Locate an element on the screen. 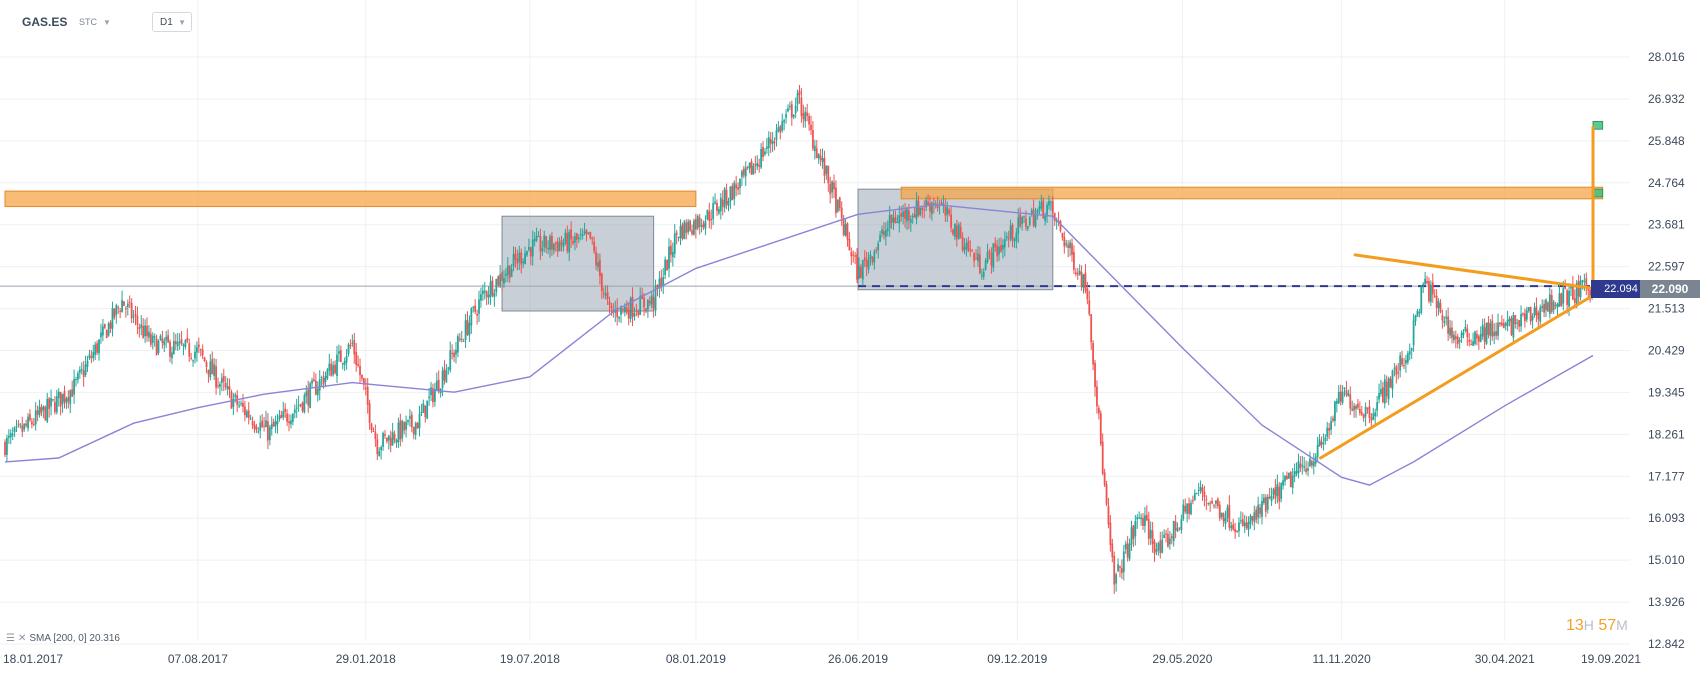  indicator-legend: ☰ ✕ SMA [200, 0] 20.316 is located at coordinates (63, 638).